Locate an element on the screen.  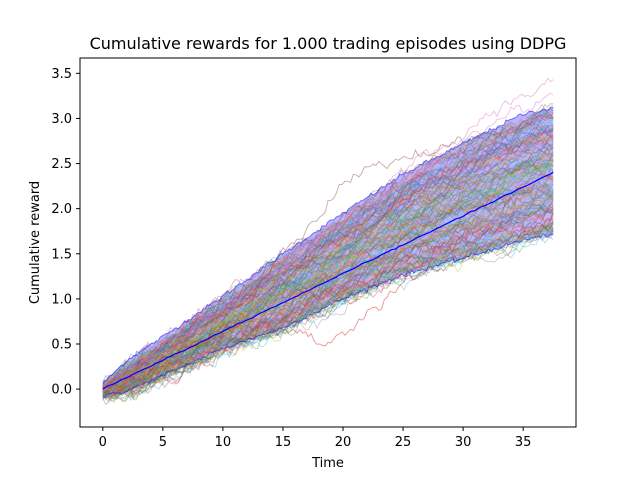
y-tick-label: 3.5 is located at coordinates (61, 74).